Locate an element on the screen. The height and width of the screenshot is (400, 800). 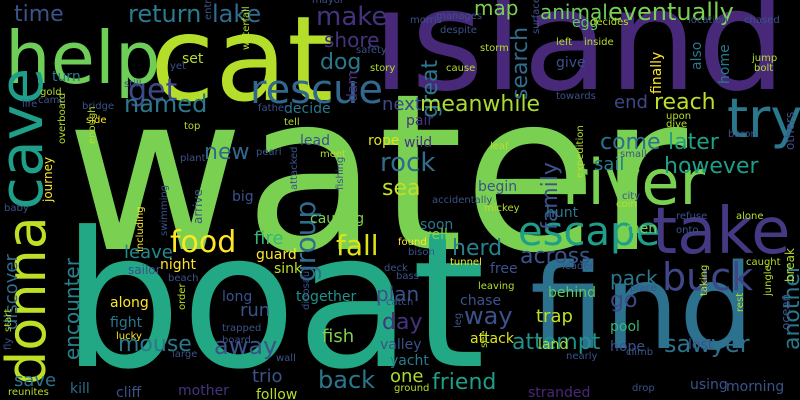
word-begin: begin is located at coordinates (498, 187).